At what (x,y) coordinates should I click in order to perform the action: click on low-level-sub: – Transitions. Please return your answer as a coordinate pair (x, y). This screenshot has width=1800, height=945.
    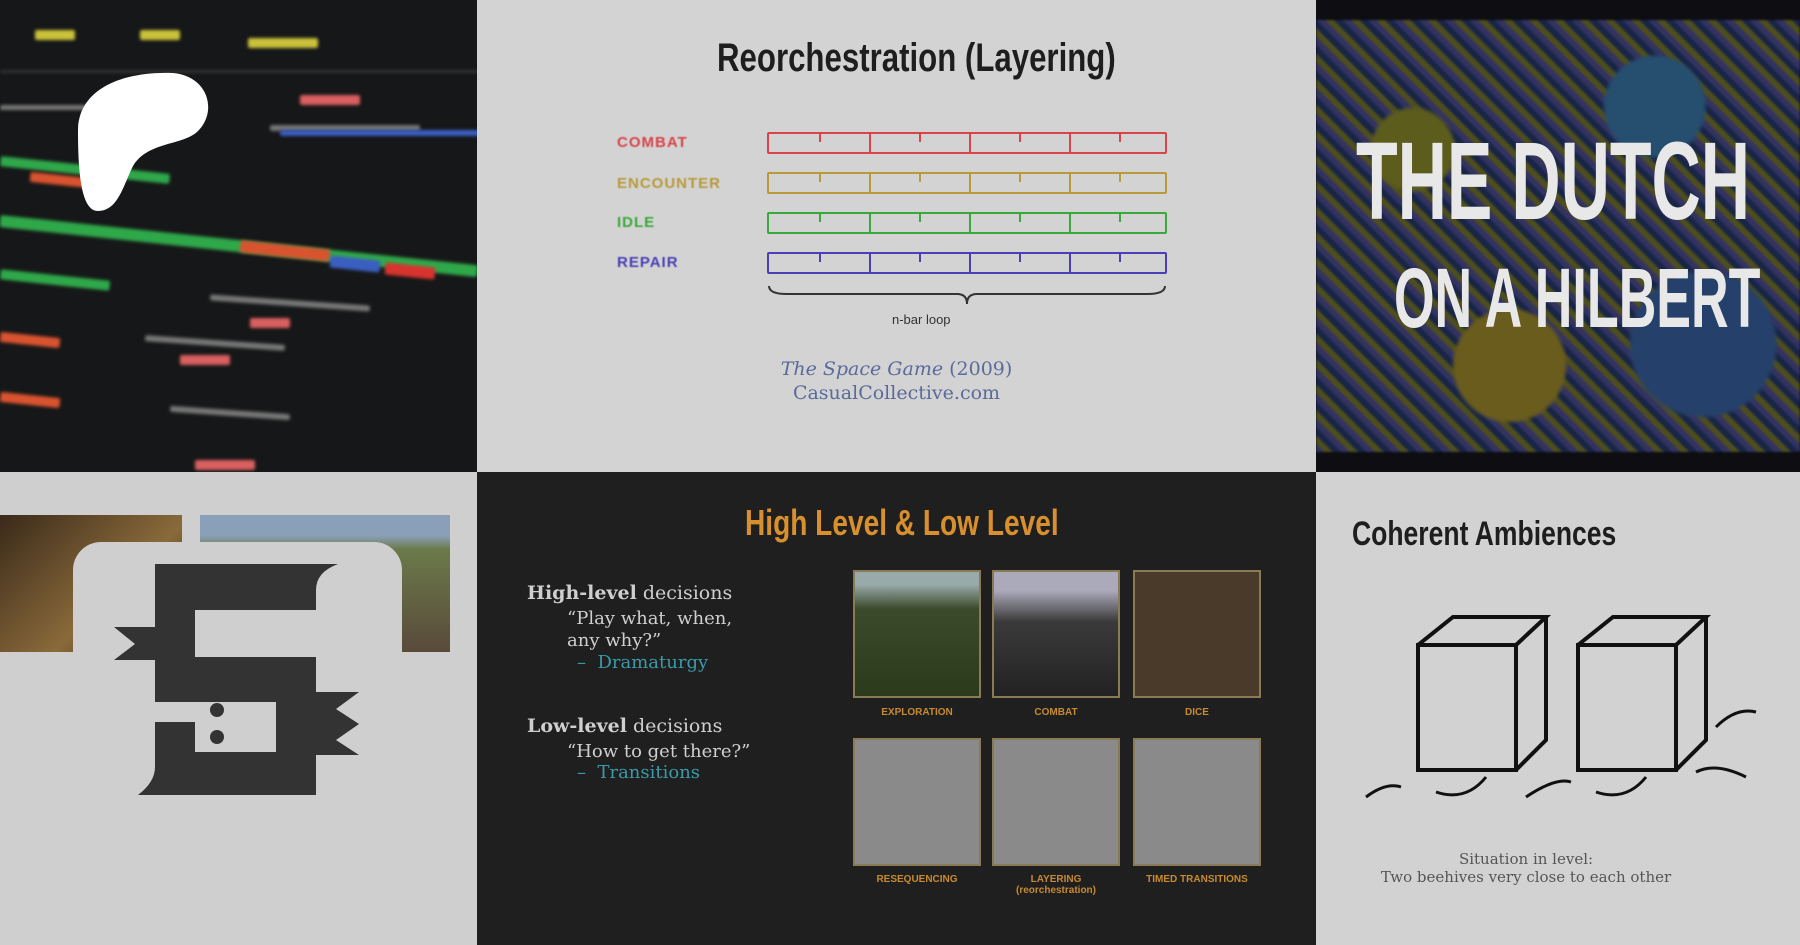
    Looking at the image, I should click on (639, 772).